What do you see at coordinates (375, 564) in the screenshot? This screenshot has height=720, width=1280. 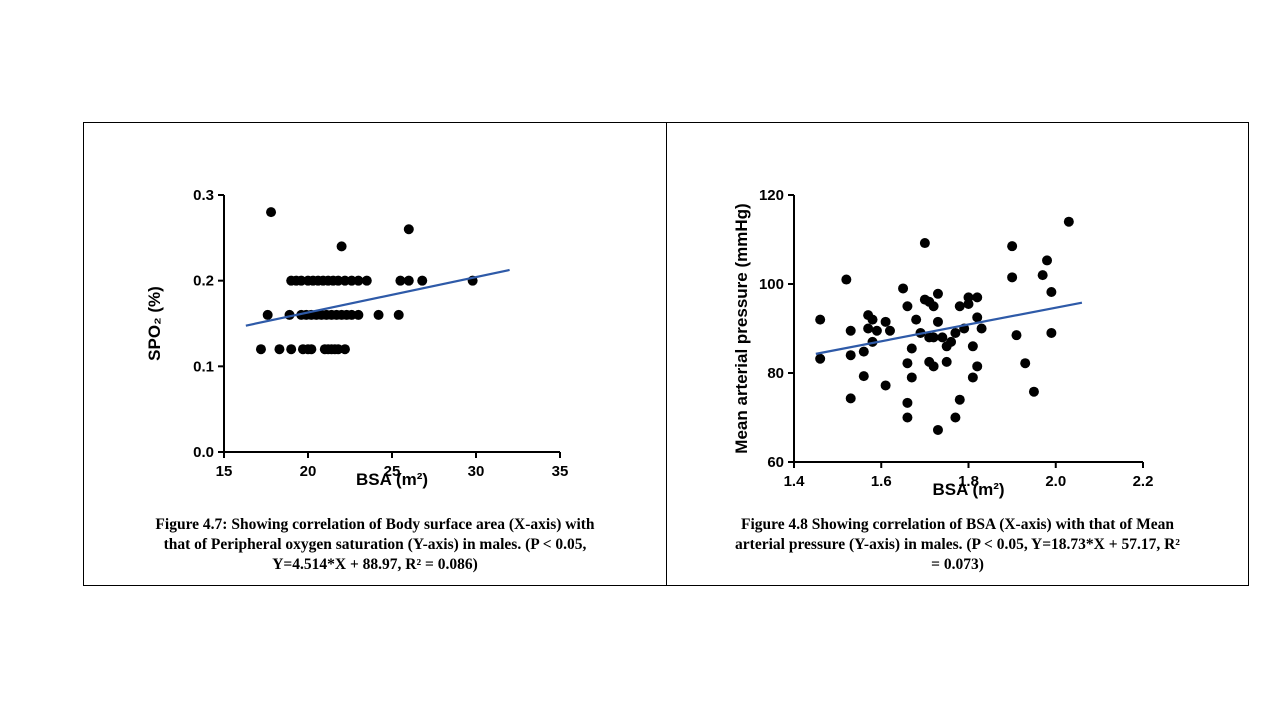 I see `caption-line: Y=4.514*X + 88.97, R² = 0.086)` at bounding box center [375, 564].